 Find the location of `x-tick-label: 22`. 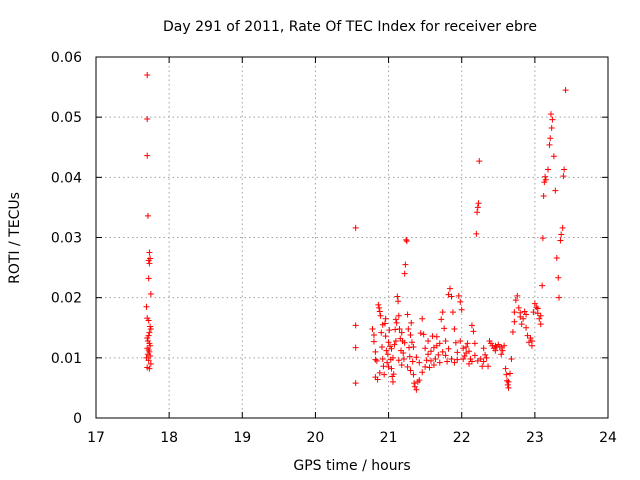

x-tick-label: 22 is located at coordinates (462, 438).